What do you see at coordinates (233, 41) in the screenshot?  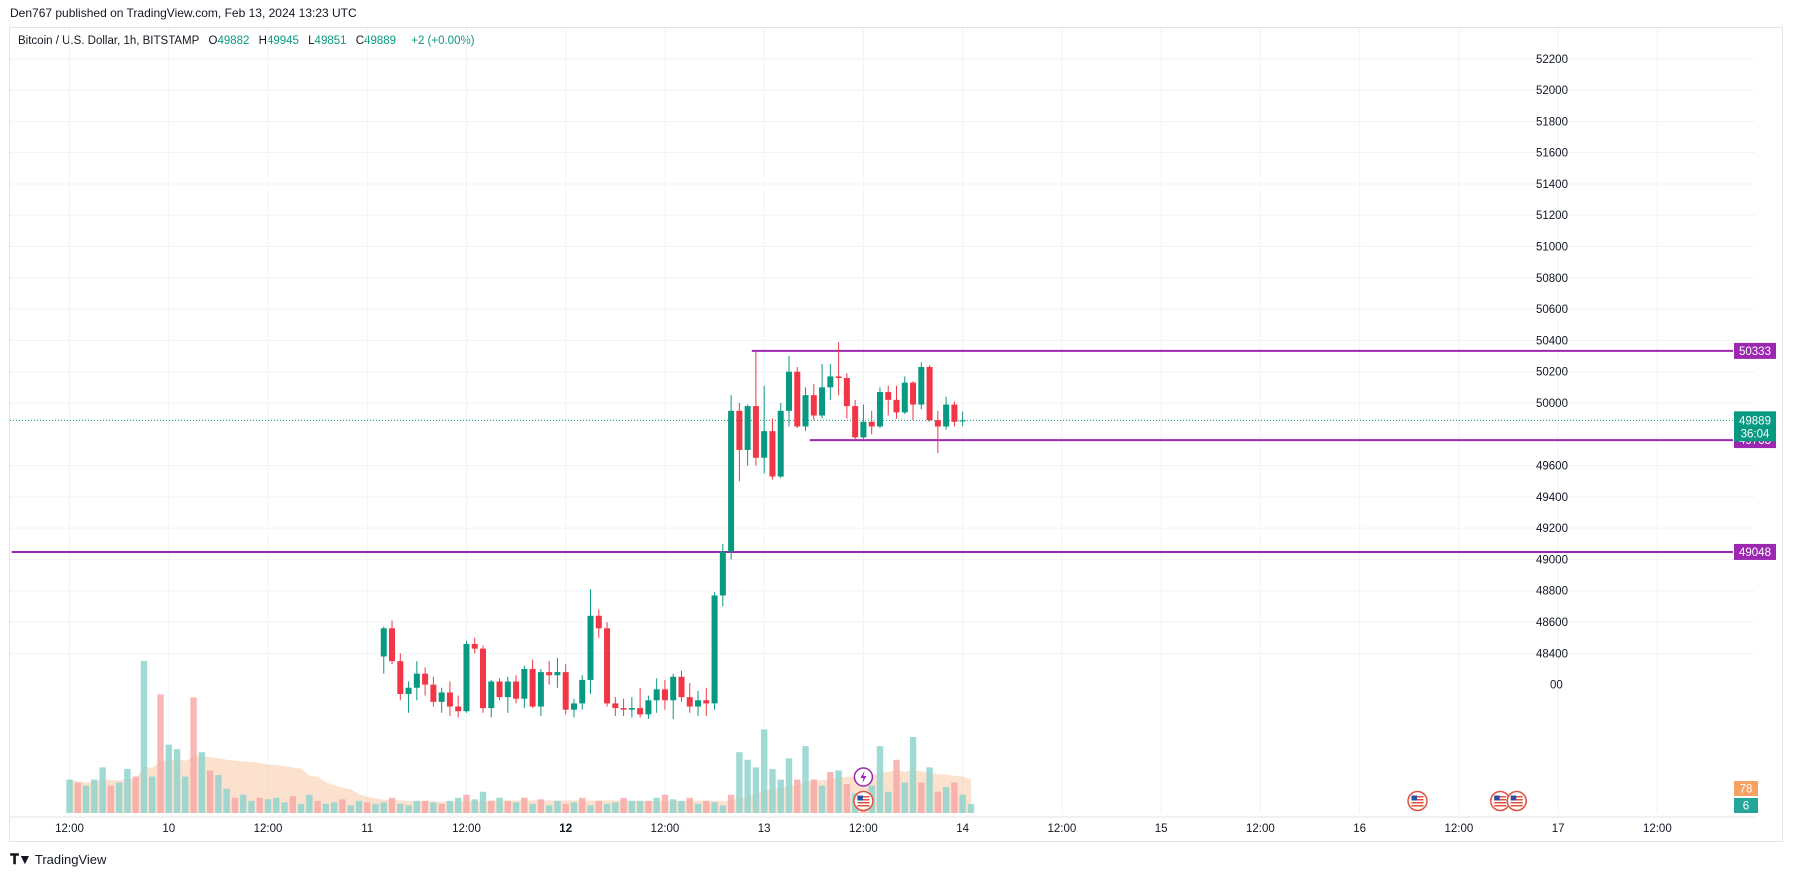 I see `open-value: 49882` at bounding box center [233, 41].